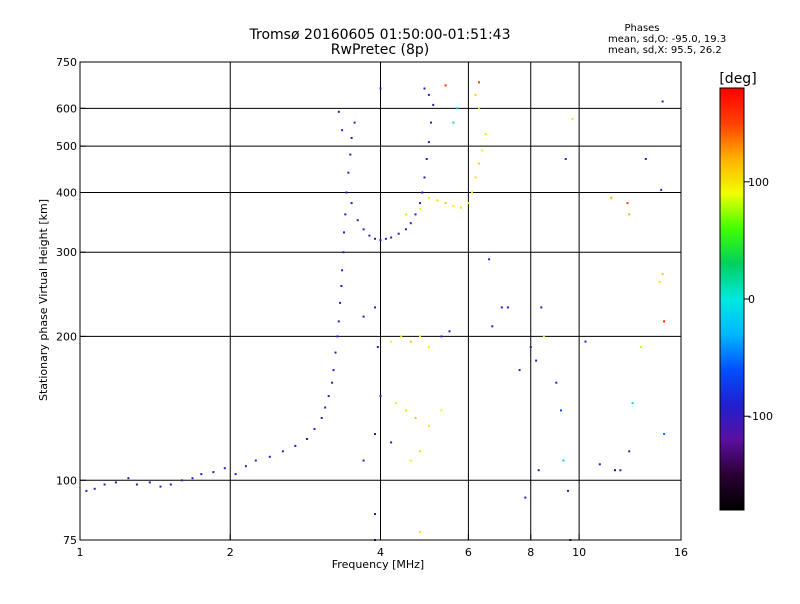 The image size is (800, 604). I want to click on y-tick-label: 75, so click(70, 540).